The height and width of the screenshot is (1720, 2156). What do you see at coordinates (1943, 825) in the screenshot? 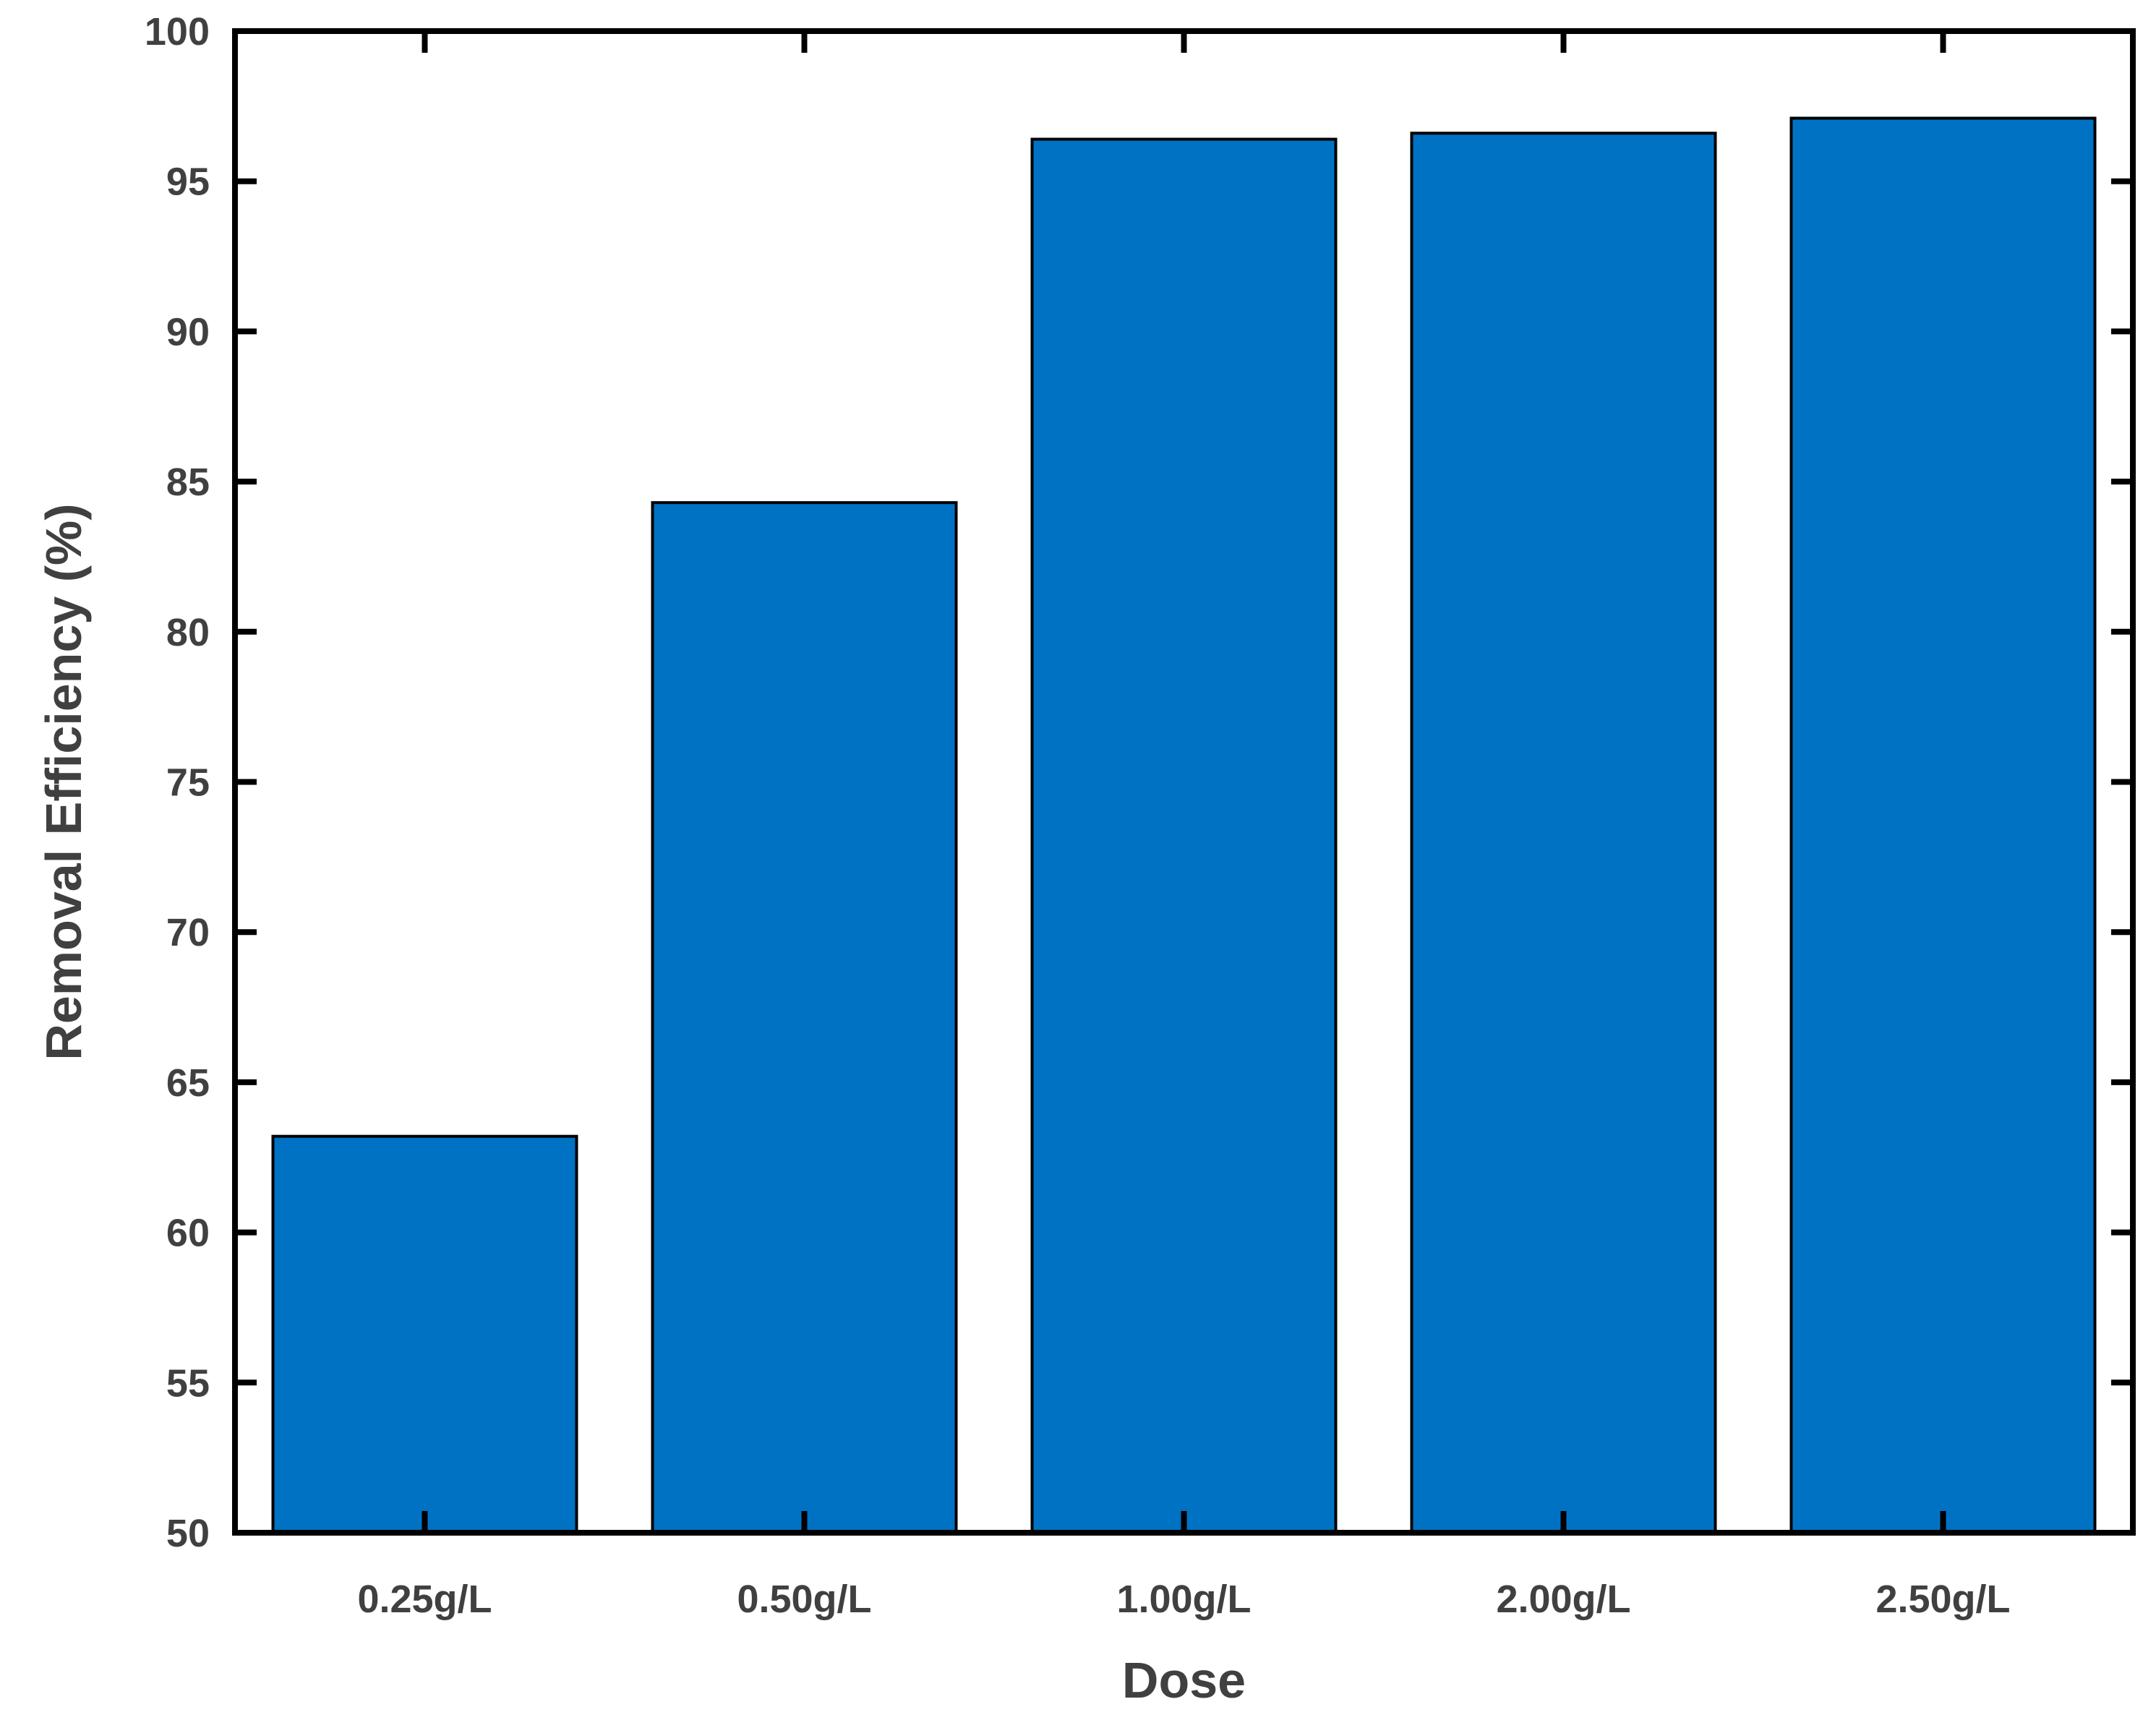
I see `bar-2.50g/L` at bounding box center [1943, 825].